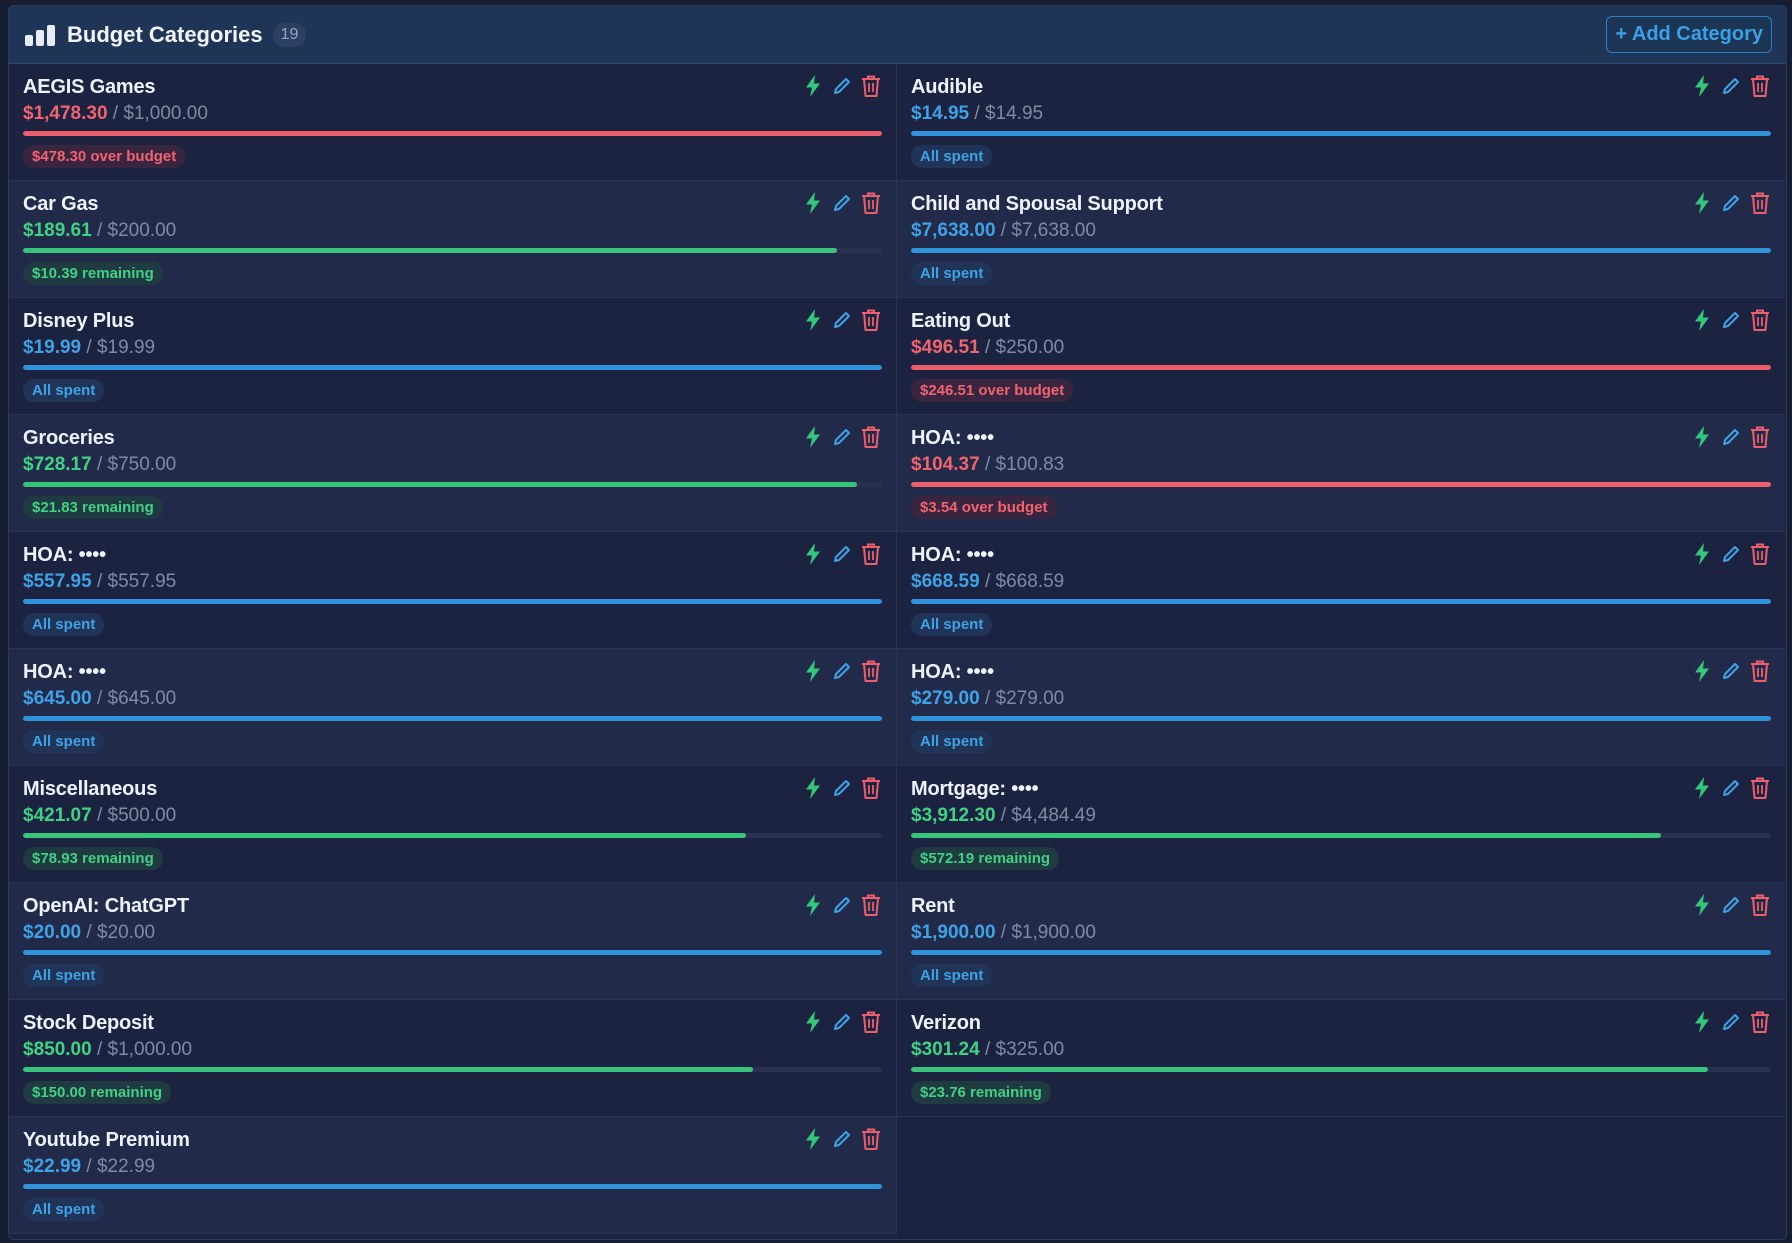 The height and width of the screenshot is (1243, 1792). What do you see at coordinates (940, 113) in the screenshot?
I see `spent-amount: $14.95` at bounding box center [940, 113].